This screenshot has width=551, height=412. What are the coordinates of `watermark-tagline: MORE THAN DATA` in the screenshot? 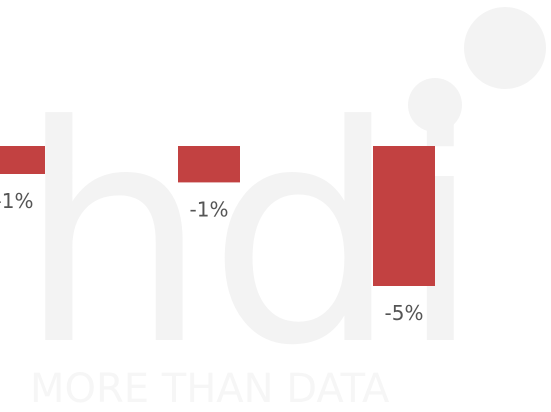 It's located at (210, 389).